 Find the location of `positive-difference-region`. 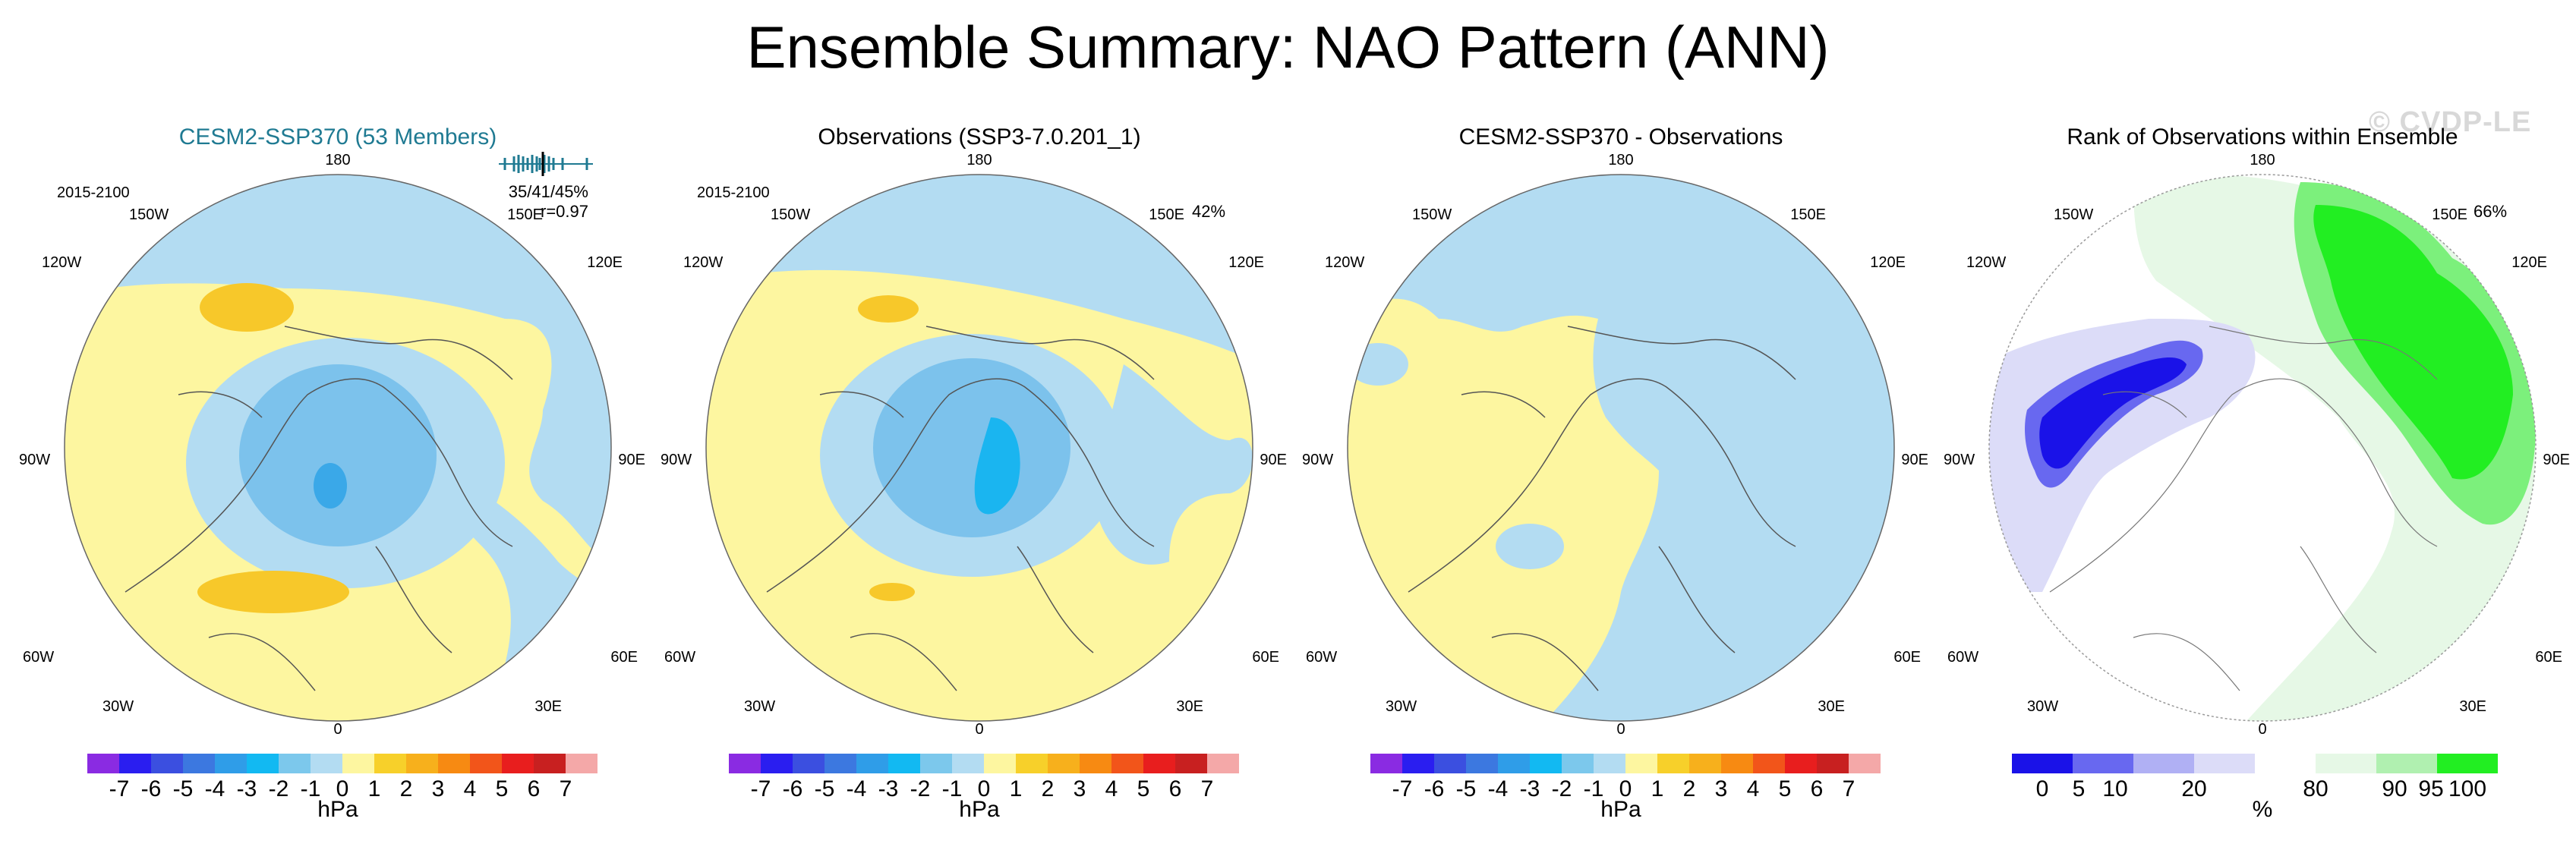

positive-difference-region is located at coordinates (1503, 509).